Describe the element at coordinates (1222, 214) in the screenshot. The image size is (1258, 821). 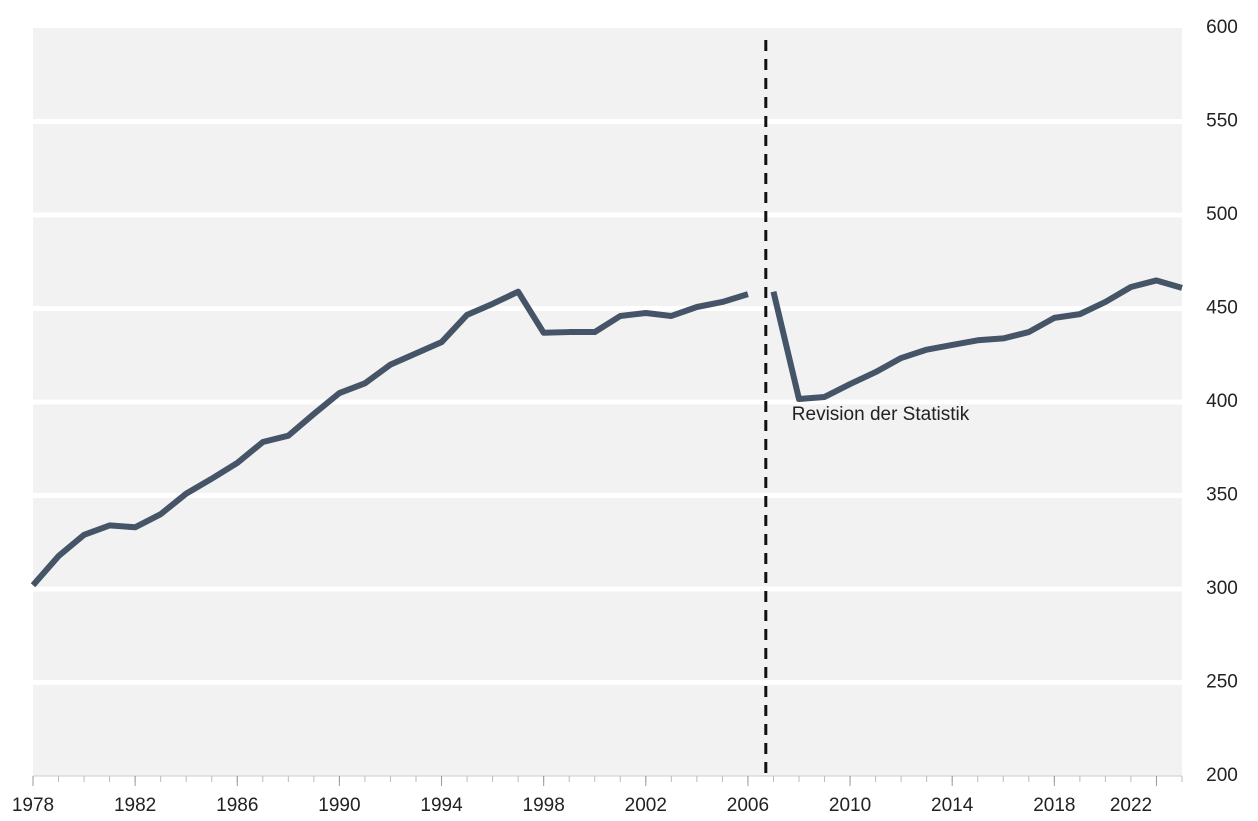
I see `y-tick-label: 500` at that location.